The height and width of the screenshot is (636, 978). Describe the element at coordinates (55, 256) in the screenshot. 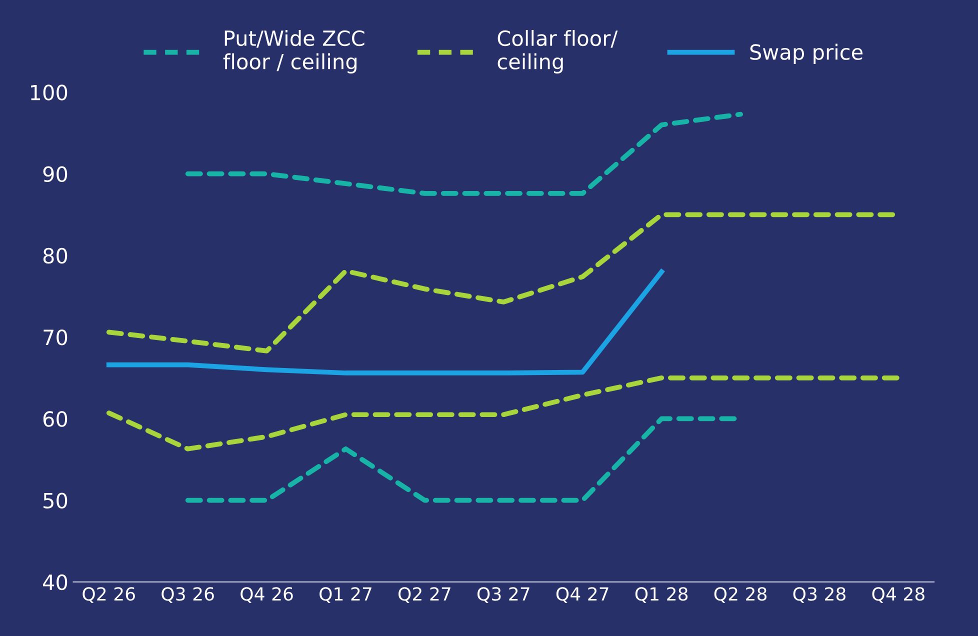

I see `y-tick-label: 80` at that location.